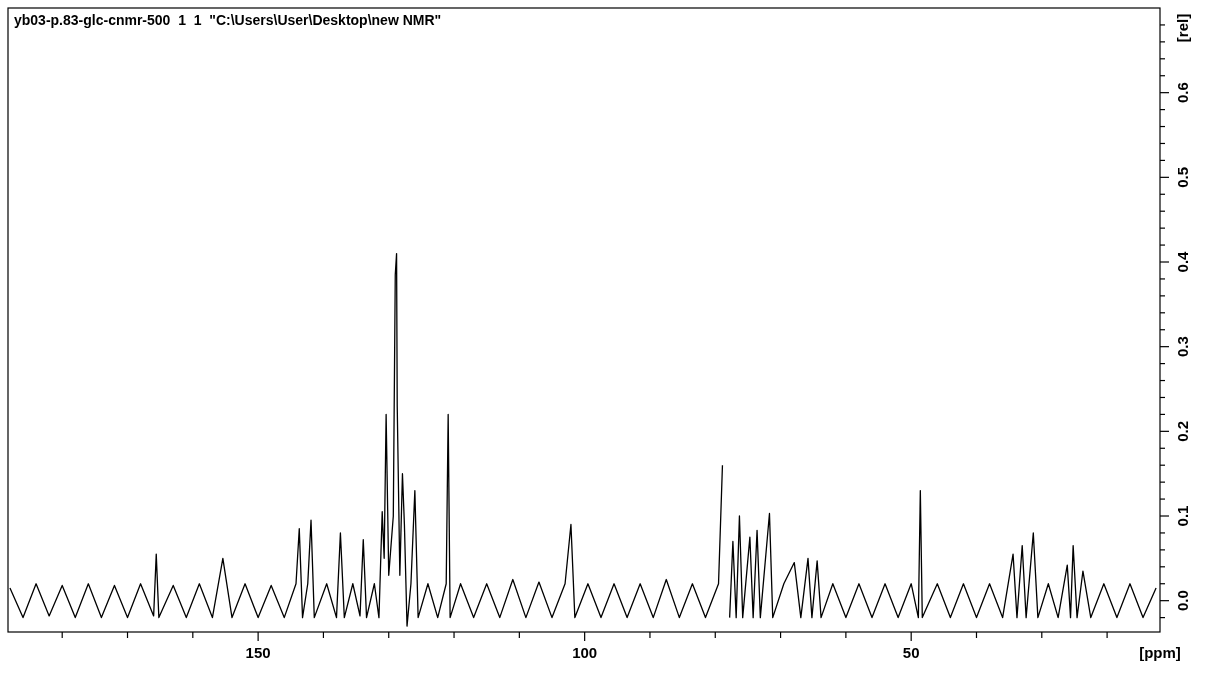 This screenshot has height=675, width=1212. I want to click on x-tick-label: 100, so click(585, 652).